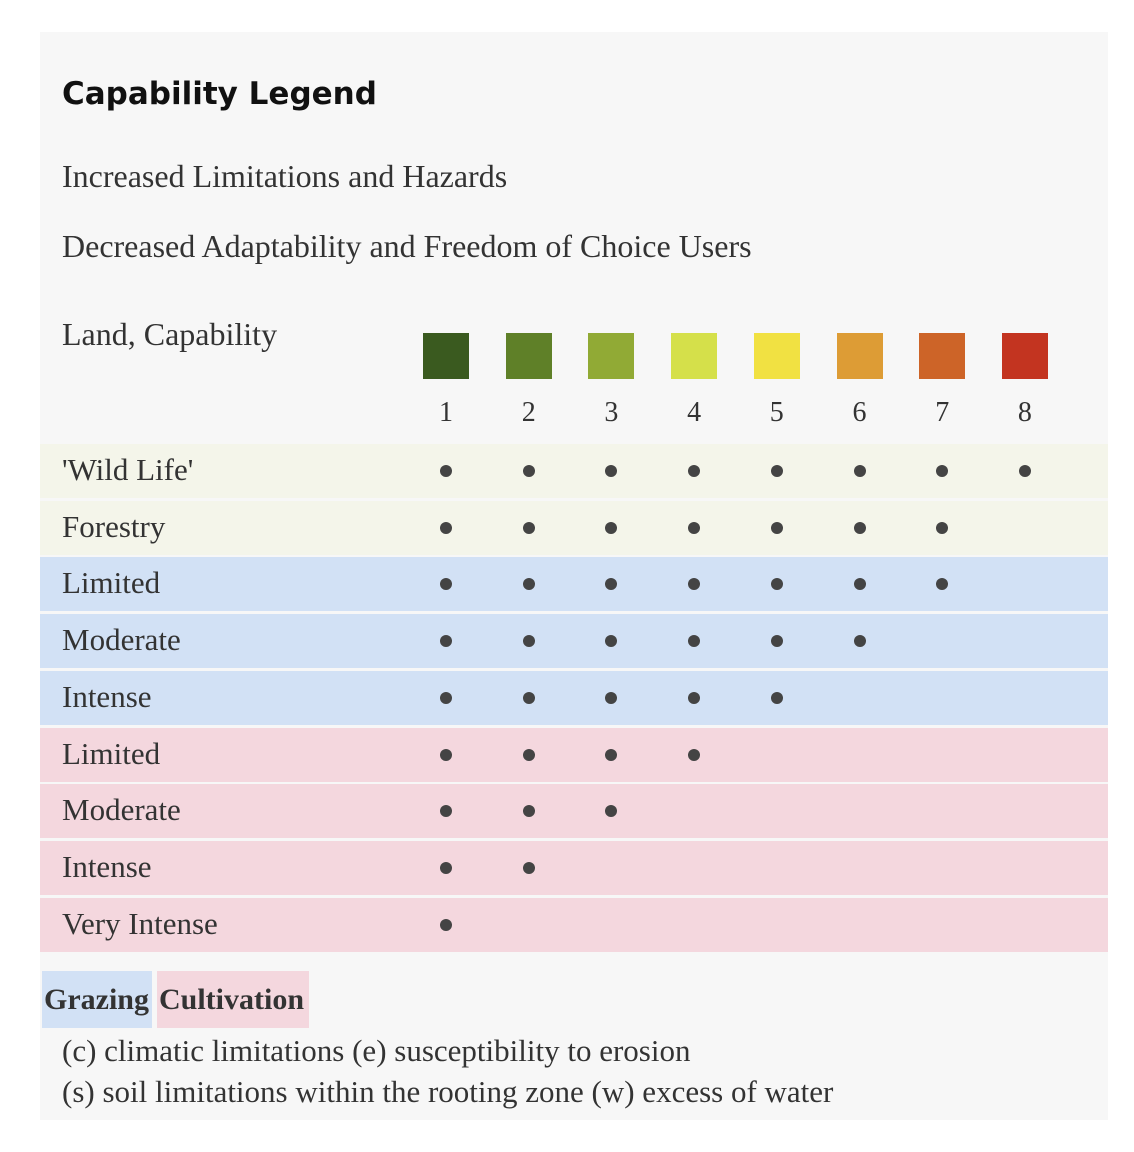 Image resolution: width=1134 pixels, height=1152 pixels. I want to click on class-5-swatch, so click(776, 356).